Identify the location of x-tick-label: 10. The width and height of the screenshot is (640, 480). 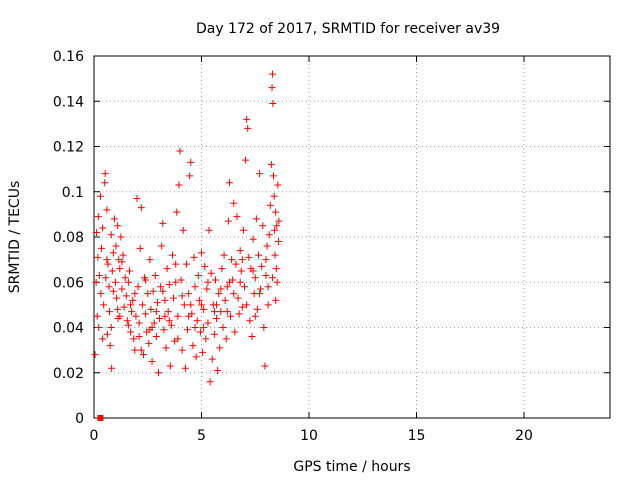
(309, 436).